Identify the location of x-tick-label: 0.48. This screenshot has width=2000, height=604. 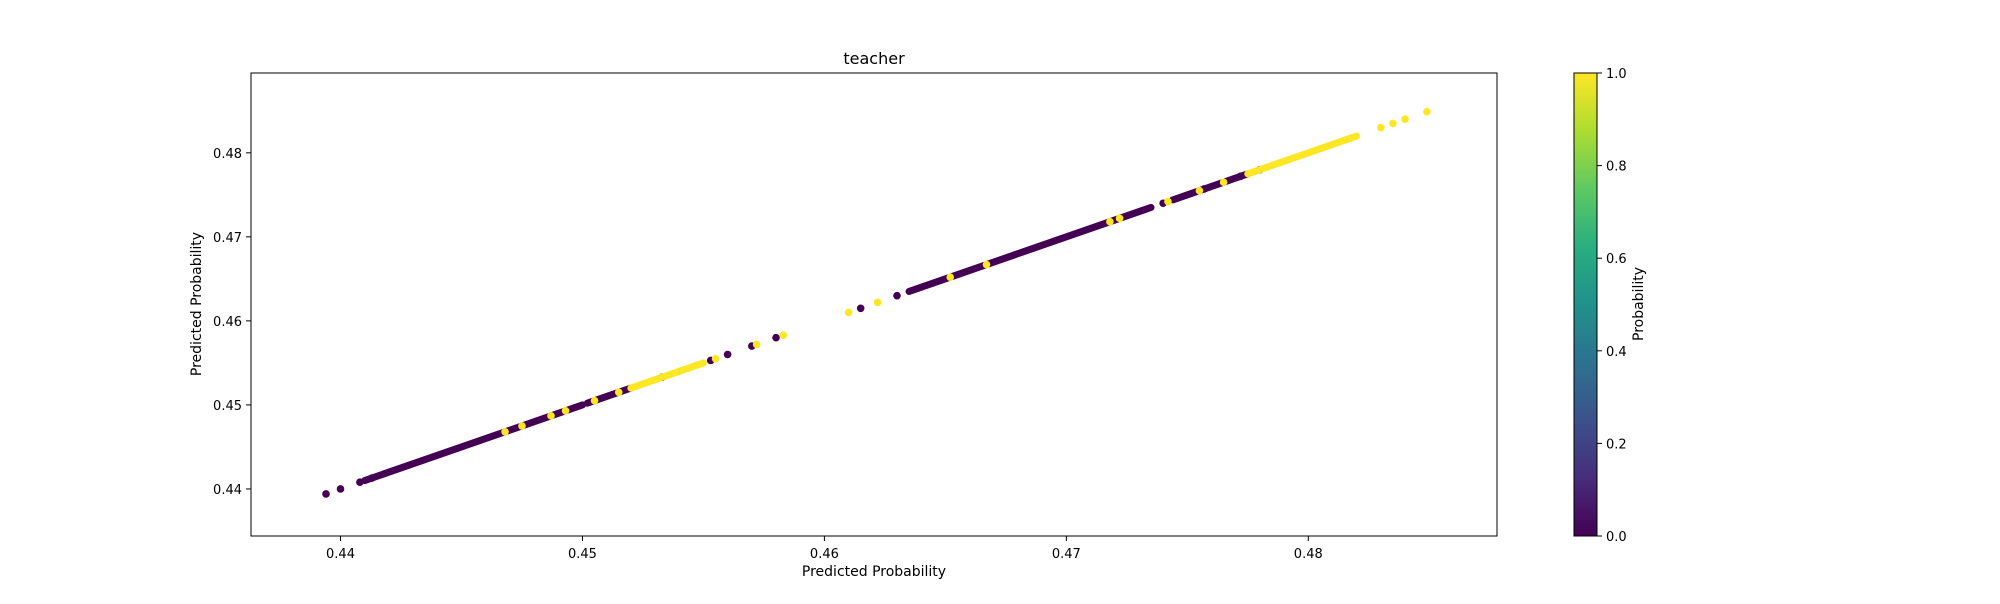
(1308, 554).